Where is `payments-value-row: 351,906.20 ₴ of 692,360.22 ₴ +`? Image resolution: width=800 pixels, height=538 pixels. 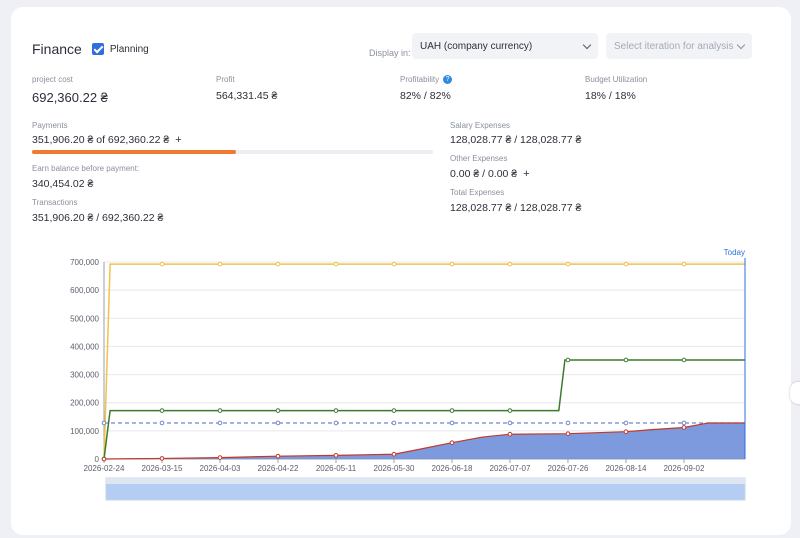 payments-value-row: 351,906.20 ₴ of 692,360.22 ₴ + is located at coordinates (107, 140).